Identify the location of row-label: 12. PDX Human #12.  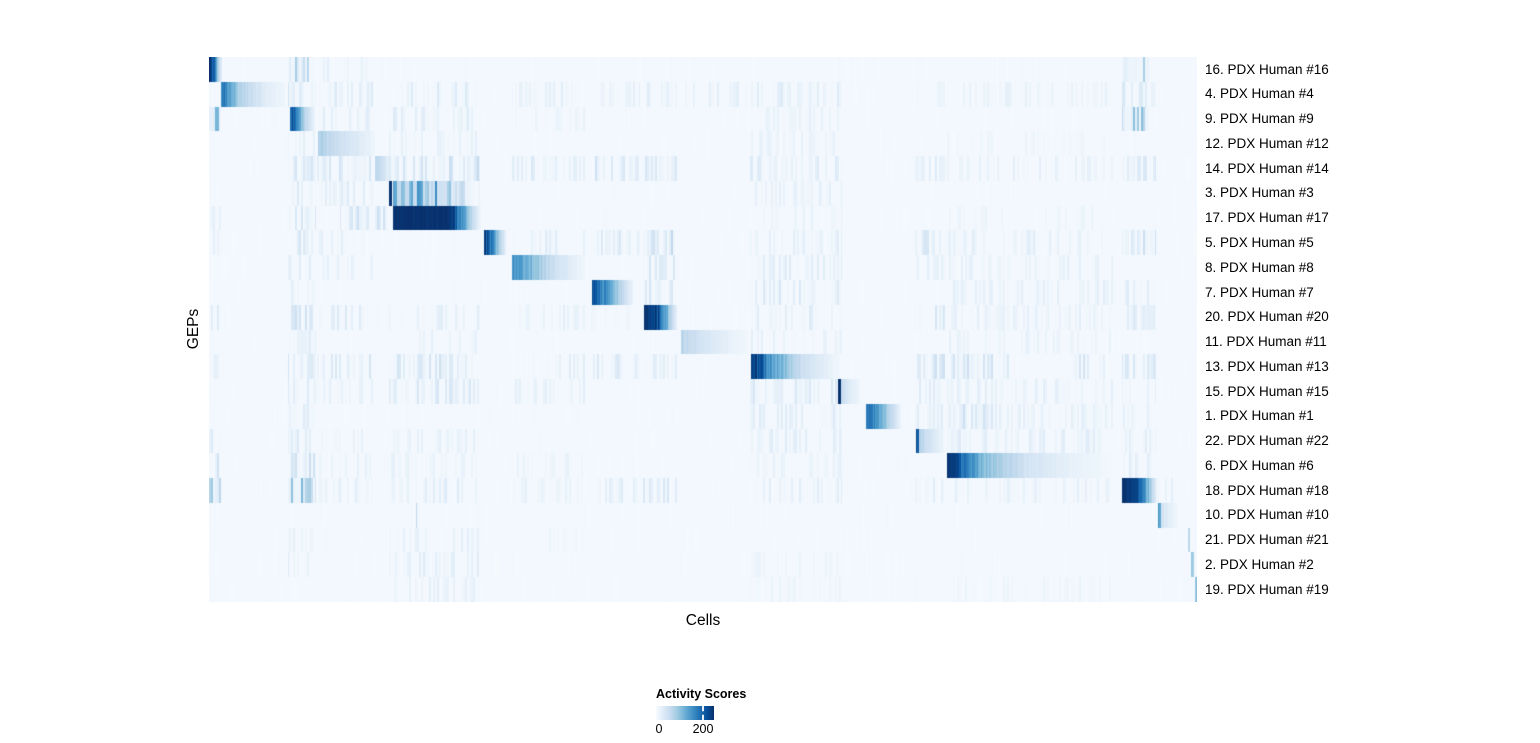
(1267, 143).